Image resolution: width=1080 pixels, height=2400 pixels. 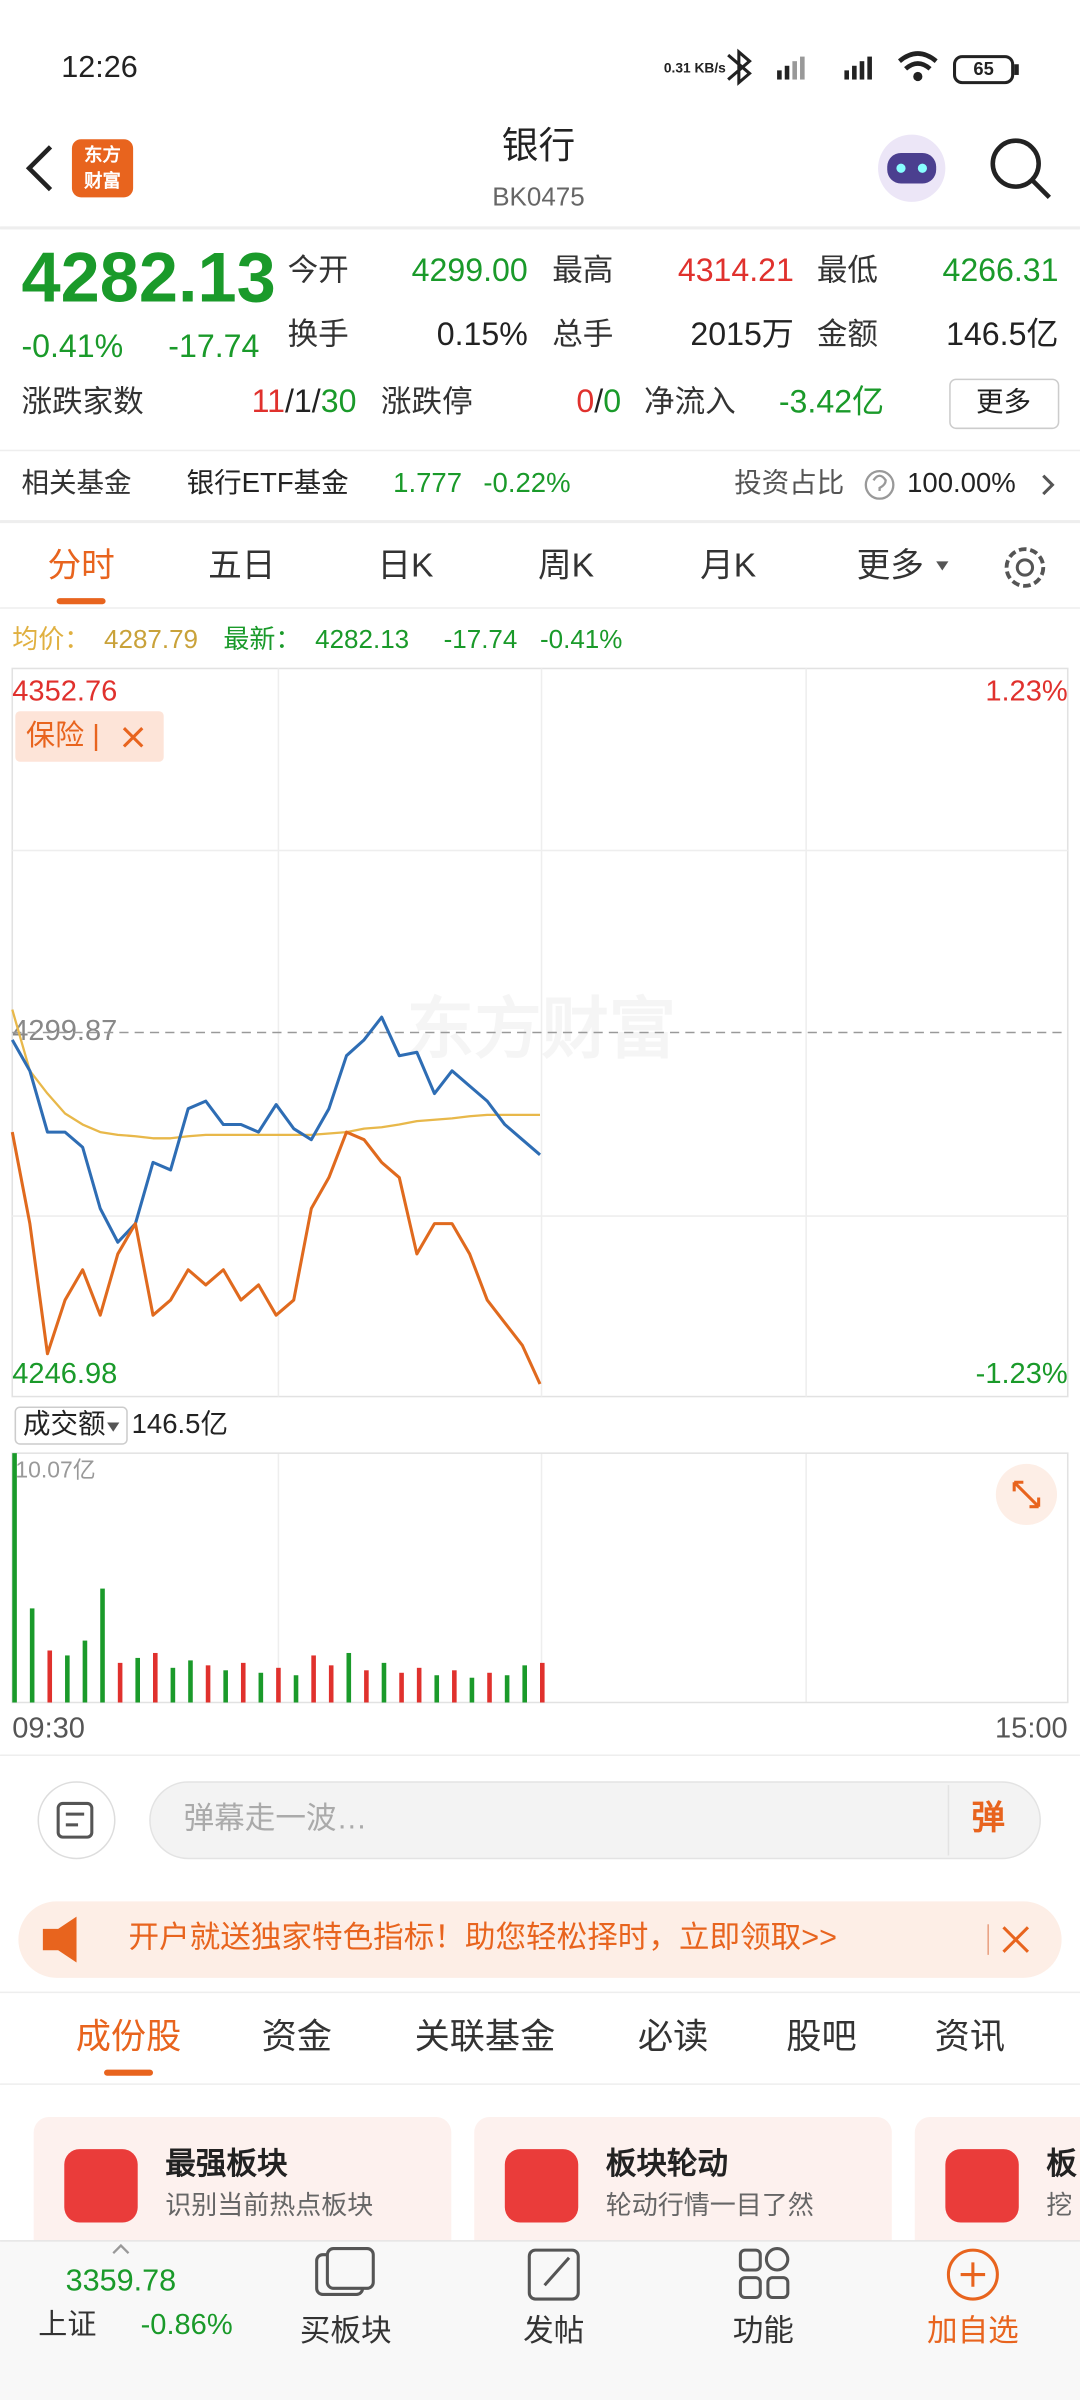 I want to click on legend-value: -17.74, so click(x=481, y=639).